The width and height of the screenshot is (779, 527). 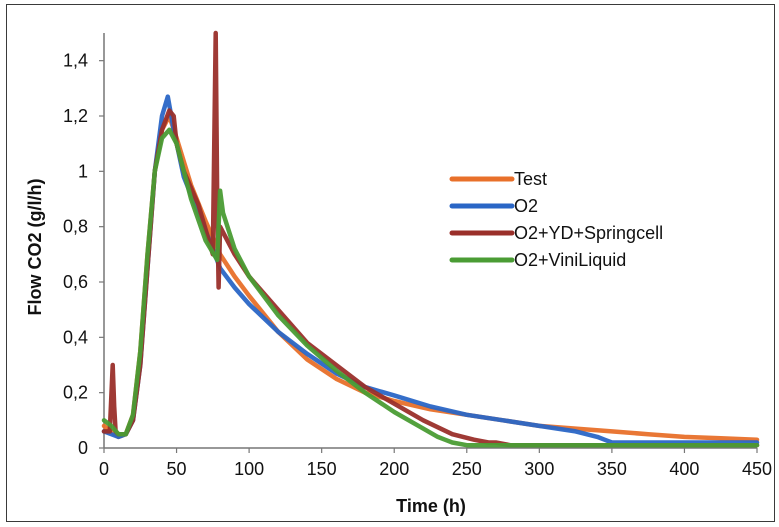 I want to click on y-tick-label: 1, so click(x=83, y=171).